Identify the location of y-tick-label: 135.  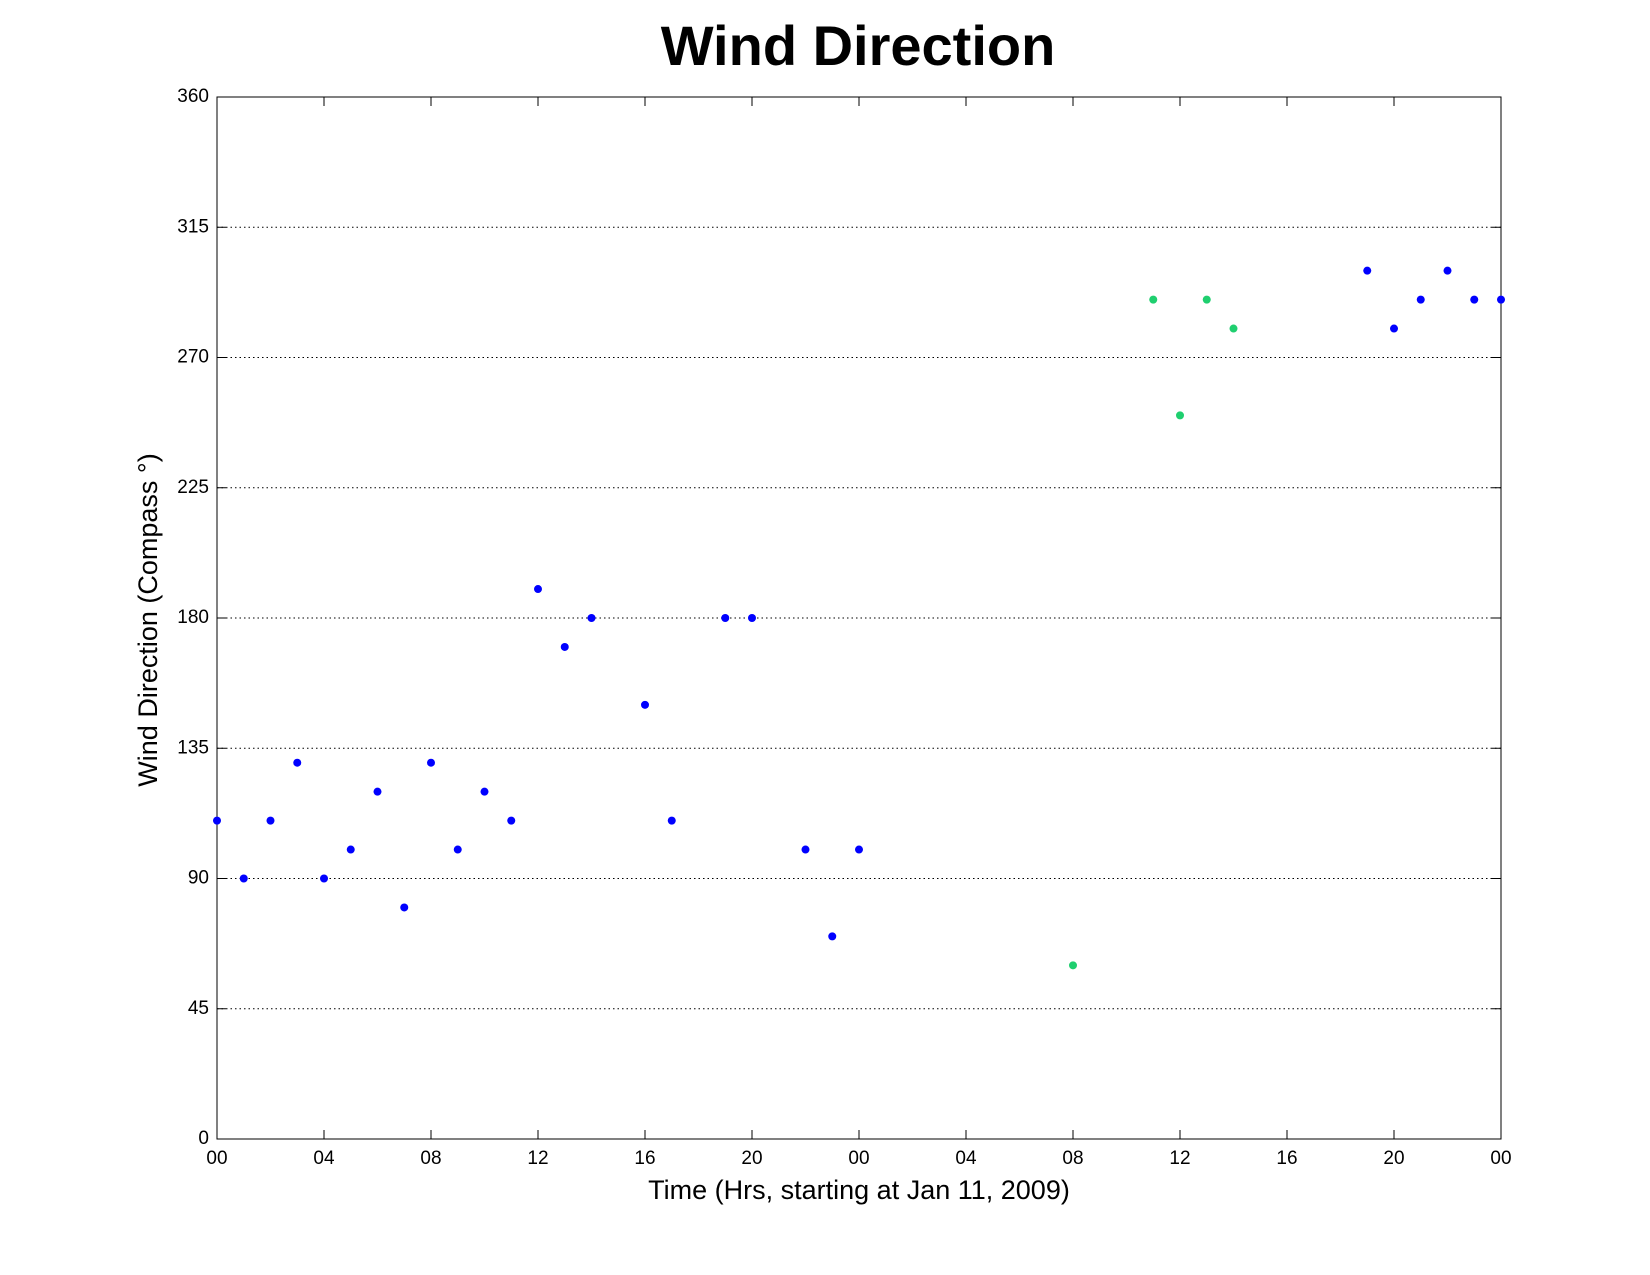
(193, 747).